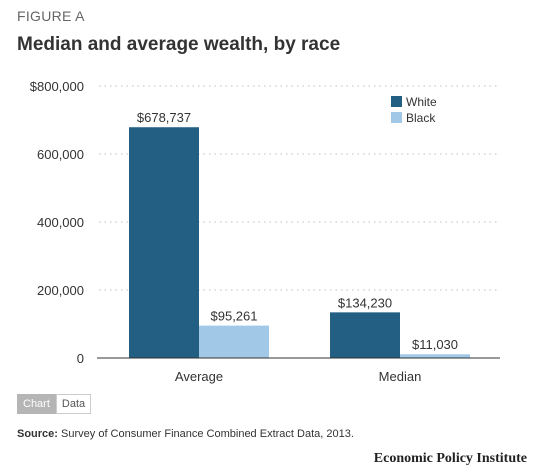 The image size is (541, 472). I want to click on view-tabs: Chart Data, so click(54, 404).